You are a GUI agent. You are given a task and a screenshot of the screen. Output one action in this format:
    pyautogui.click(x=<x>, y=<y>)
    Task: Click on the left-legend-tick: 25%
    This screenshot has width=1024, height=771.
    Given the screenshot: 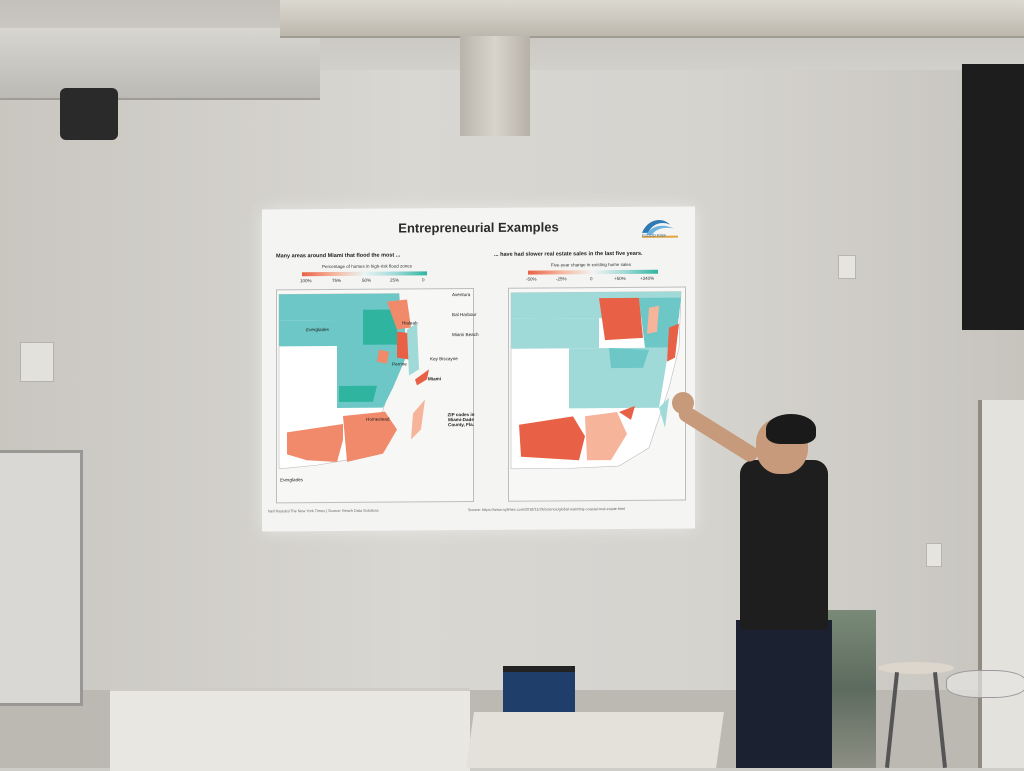 What is the action you would take?
    pyautogui.click(x=395, y=280)
    